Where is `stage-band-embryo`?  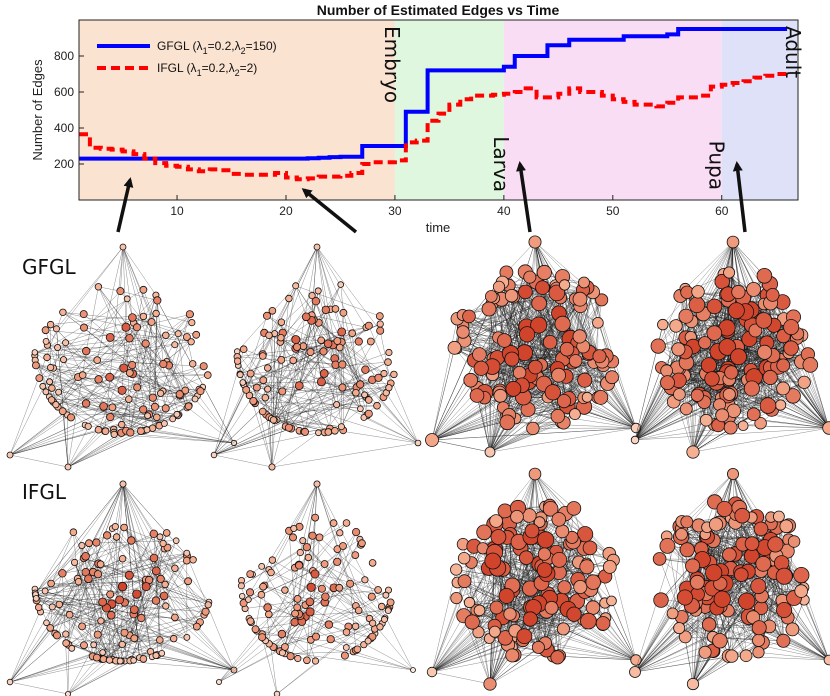 stage-band-embryo is located at coordinates (237, 110).